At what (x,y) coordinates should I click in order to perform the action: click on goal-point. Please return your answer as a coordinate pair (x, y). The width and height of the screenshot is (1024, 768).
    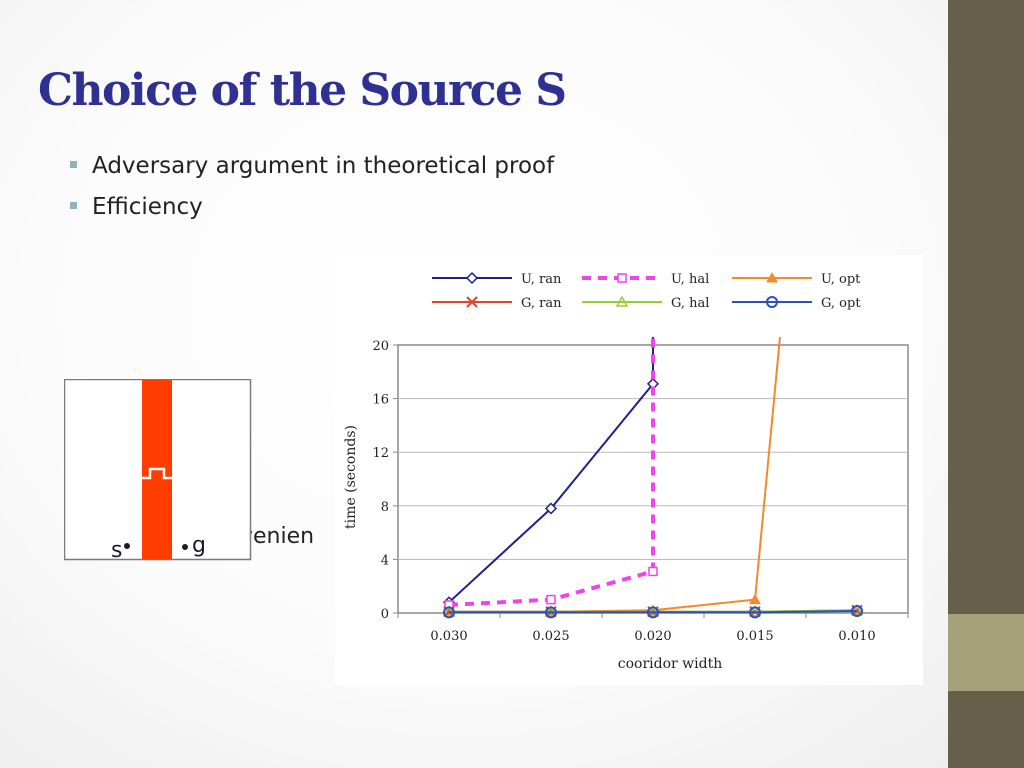
    Looking at the image, I should click on (185, 547).